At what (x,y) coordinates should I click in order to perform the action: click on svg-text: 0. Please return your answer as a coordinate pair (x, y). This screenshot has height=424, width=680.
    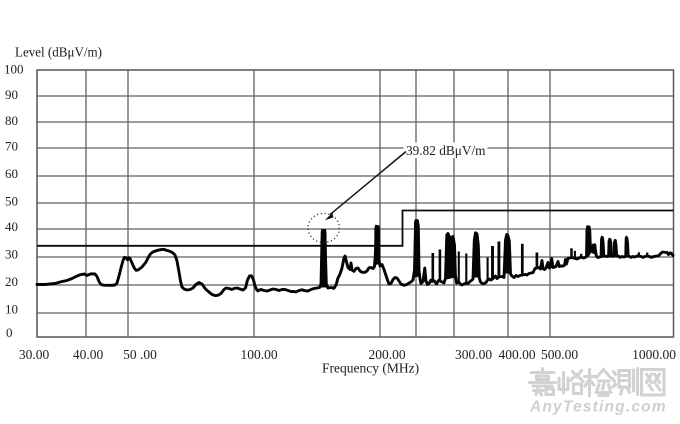
    Looking at the image, I should click on (9, 332).